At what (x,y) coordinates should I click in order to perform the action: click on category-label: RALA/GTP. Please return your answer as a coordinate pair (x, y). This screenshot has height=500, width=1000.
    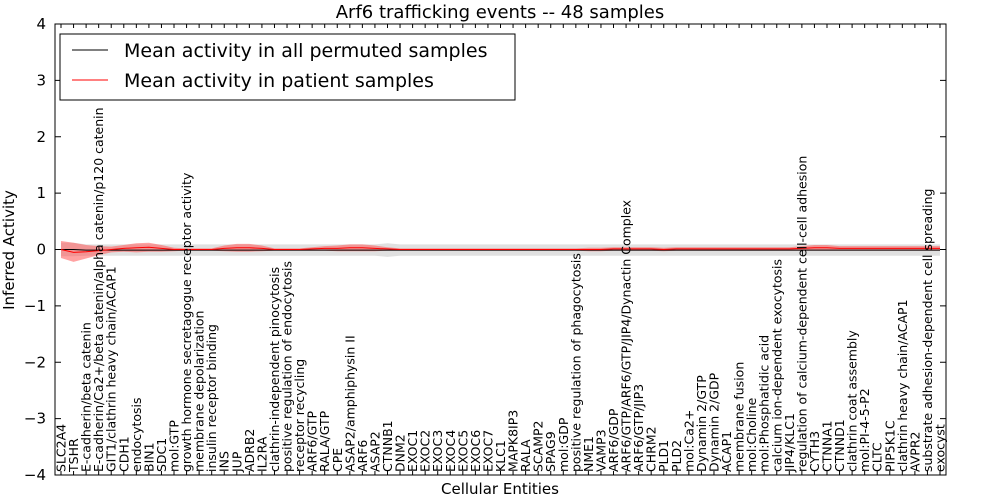
    Looking at the image, I should click on (324, 441).